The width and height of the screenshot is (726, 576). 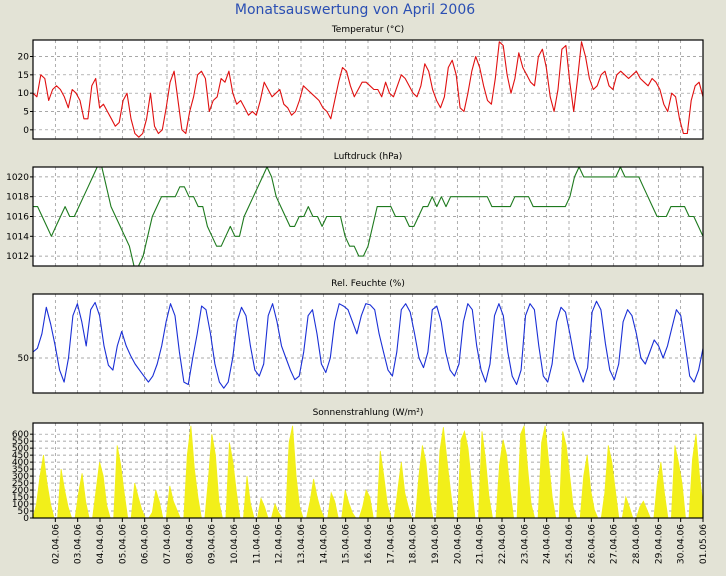 I want to click on y-tick-label: 500, so click(x=20, y=449).